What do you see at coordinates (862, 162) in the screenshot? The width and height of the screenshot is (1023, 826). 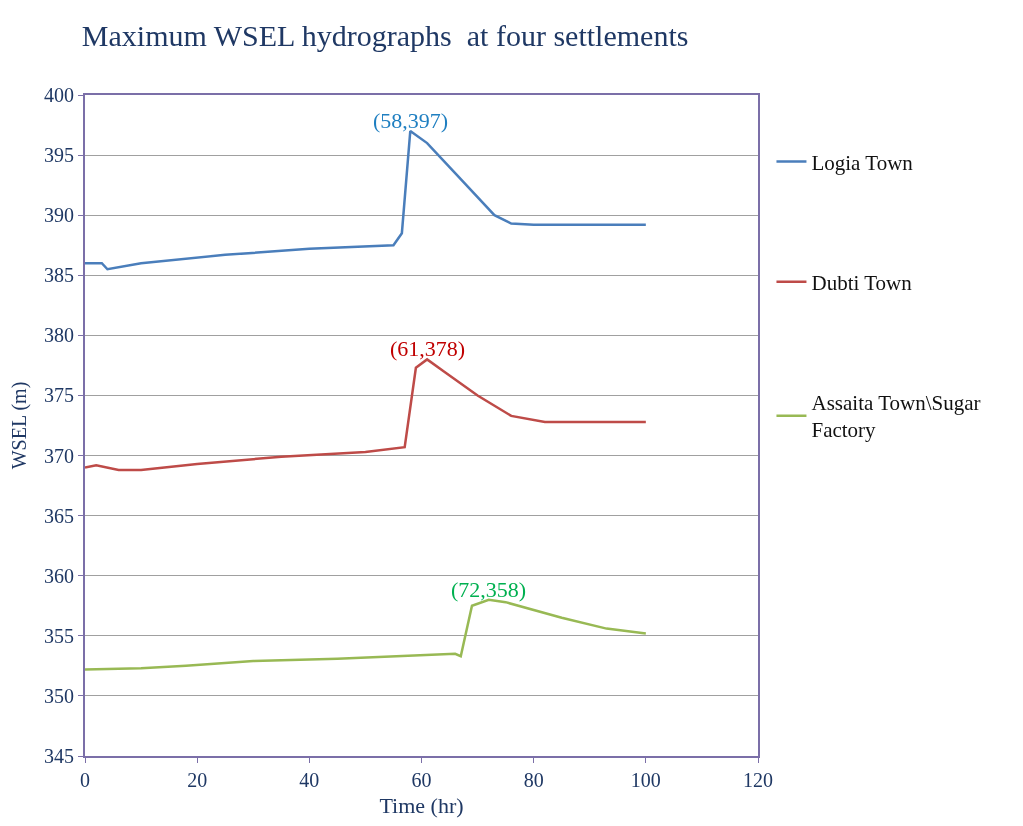 I see `legend-label: Logia Town` at bounding box center [862, 162].